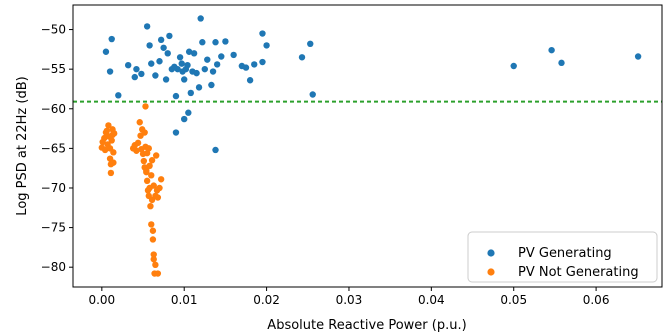  Describe the element at coordinates (491, 272) in the screenshot. I see `legend-marker-pv-not-generating` at that location.